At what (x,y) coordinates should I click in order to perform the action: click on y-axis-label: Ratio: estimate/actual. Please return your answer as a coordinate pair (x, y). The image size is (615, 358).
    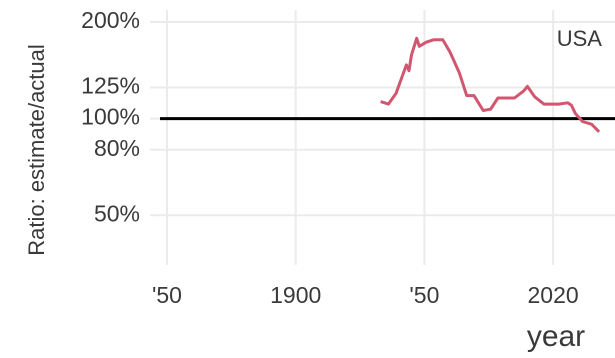
    Looking at the image, I should click on (36, 150).